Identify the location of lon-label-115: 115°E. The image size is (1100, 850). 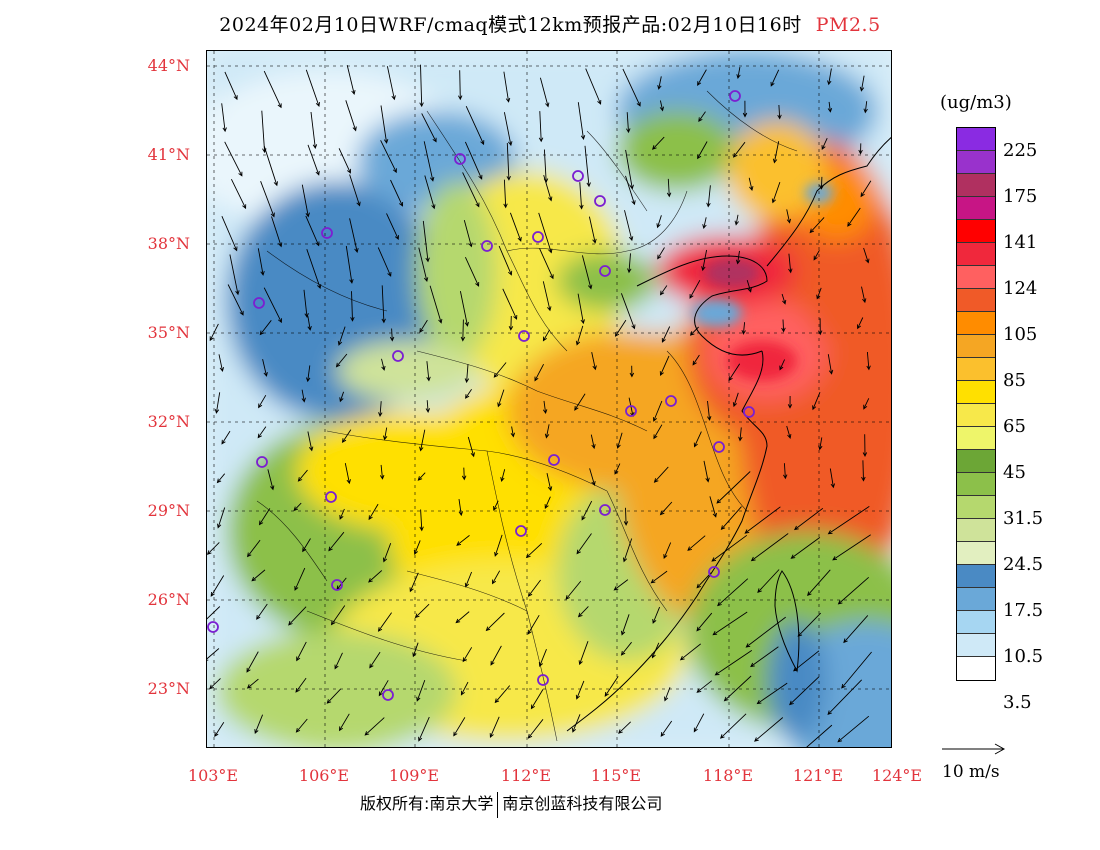
(616, 775).